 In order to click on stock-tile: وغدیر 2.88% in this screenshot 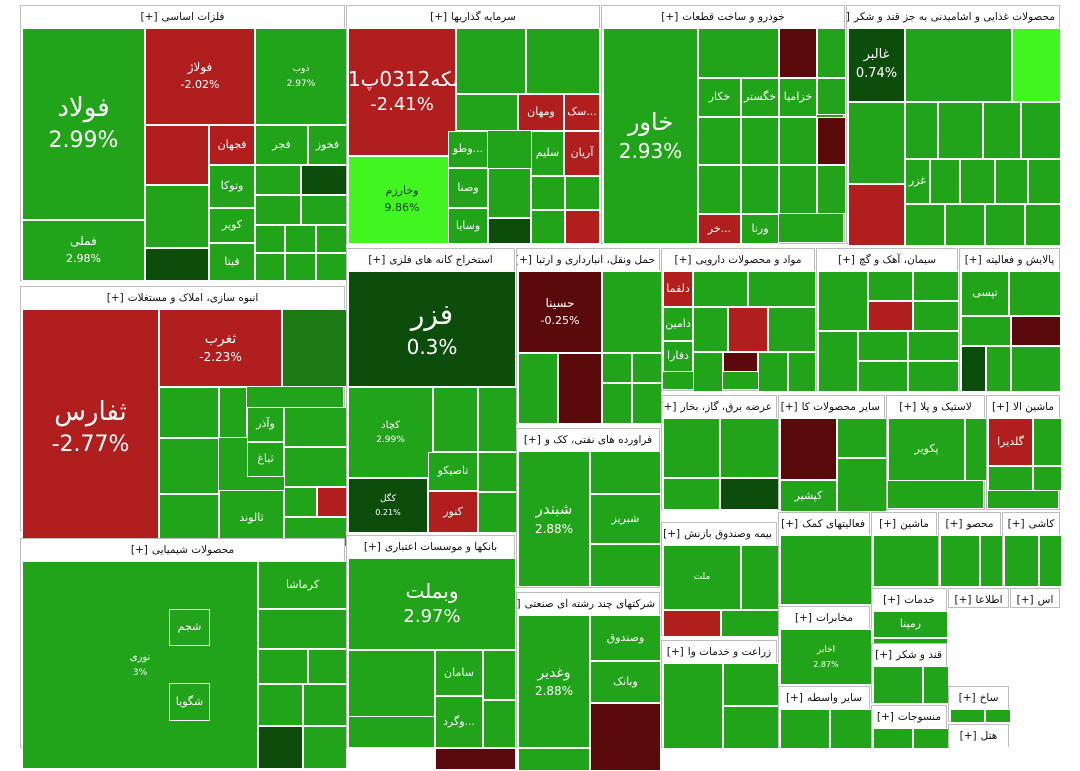, I will do `click(554, 681)`.